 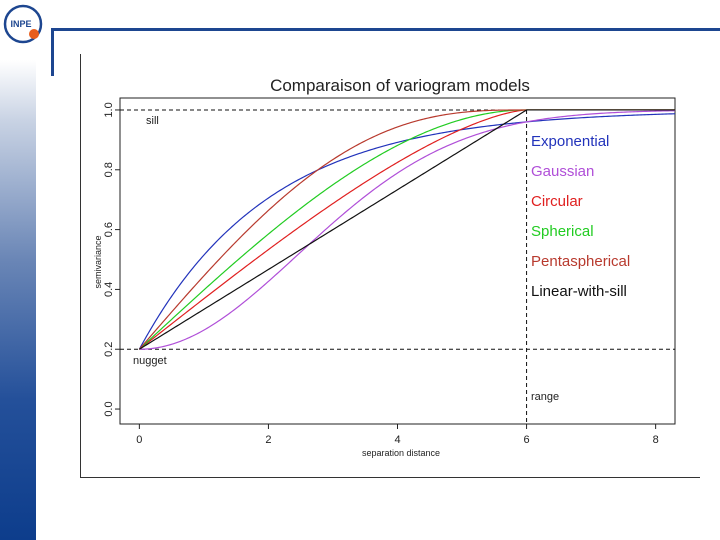 I want to click on logo-text: INPE, so click(x=20, y=24).